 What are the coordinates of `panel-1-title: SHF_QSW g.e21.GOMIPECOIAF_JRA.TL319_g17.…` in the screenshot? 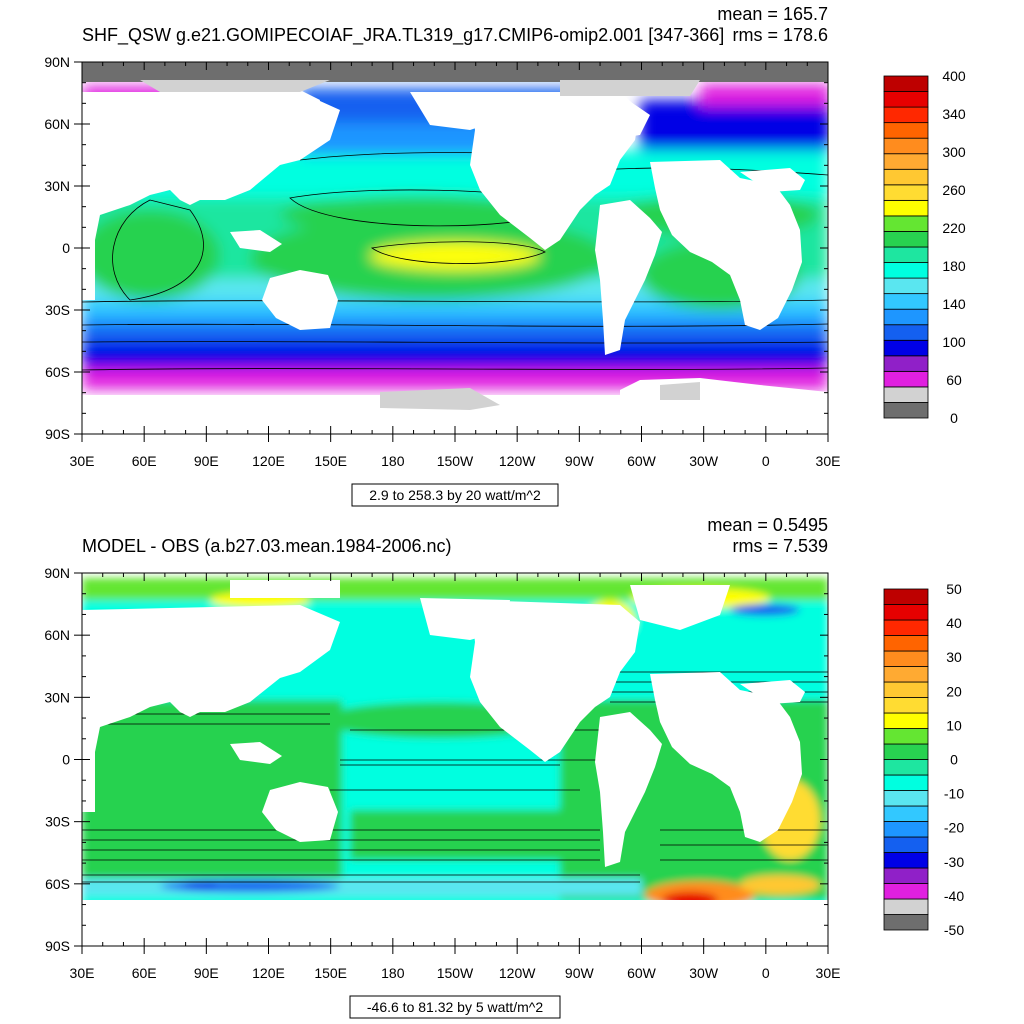 It's located at (403, 35).